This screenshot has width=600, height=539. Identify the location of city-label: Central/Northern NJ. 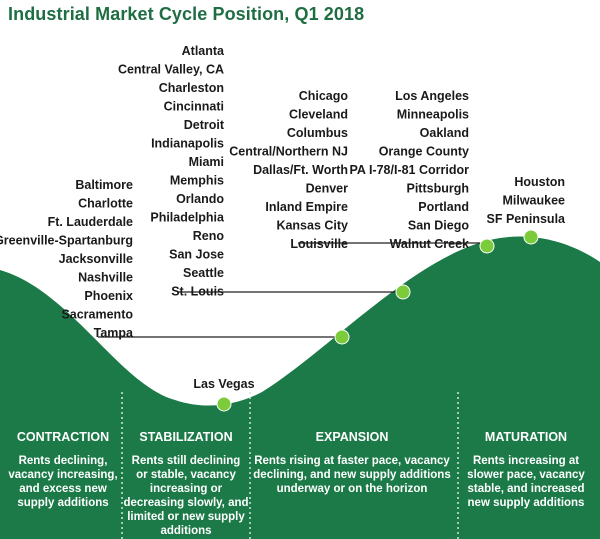
(288, 152).